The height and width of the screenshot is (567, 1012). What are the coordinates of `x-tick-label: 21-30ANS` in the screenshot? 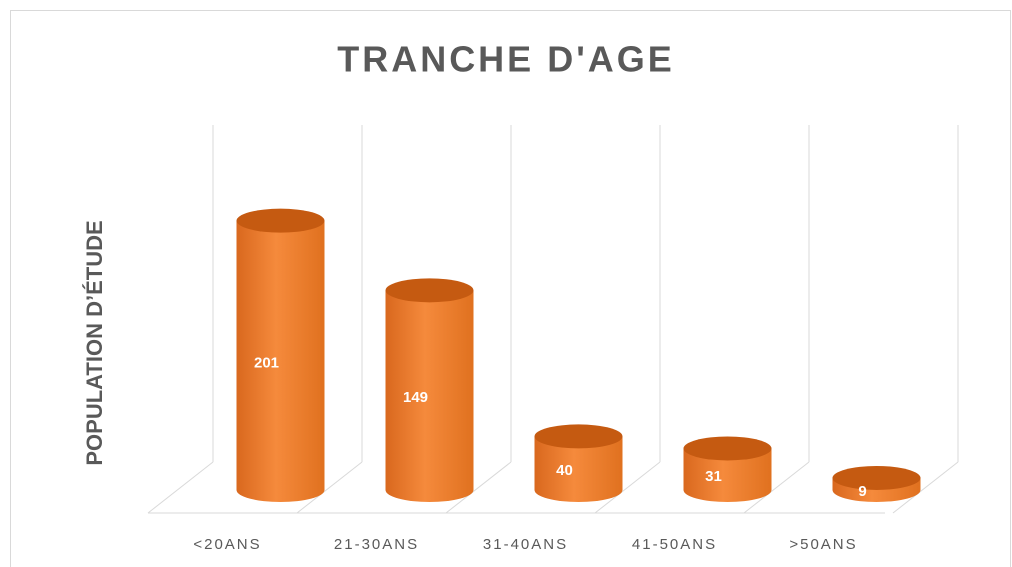 It's located at (376, 544).